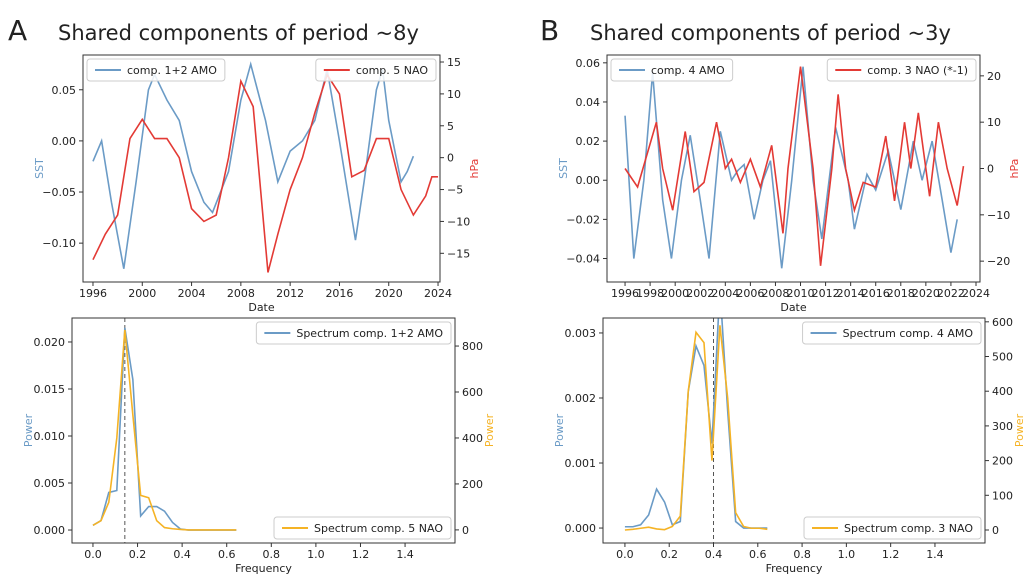 The width and height of the screenshot is (1036, 577). Describe the element at coordinates (50, 436) in the screenshot. I see `y-tick-label: 0.010` at that location.